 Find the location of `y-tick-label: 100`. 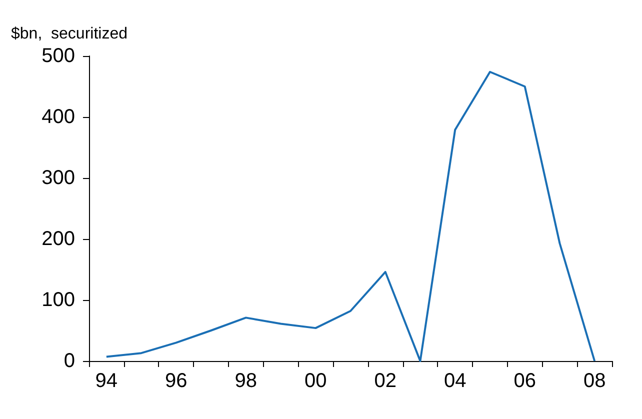

y-tick-label: 100 is located at coordinates (58, 300).